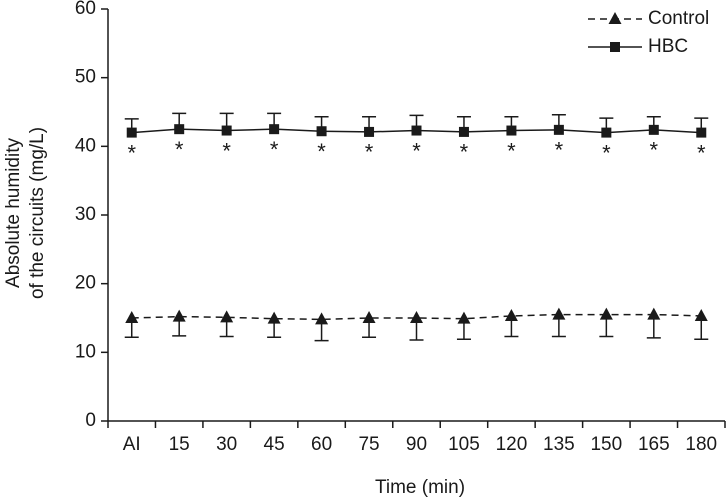 The image size is (727, 501). Describe the element at coordinates (85, 145) in the screenshot. I see `y-tick-label: 40` at that location.